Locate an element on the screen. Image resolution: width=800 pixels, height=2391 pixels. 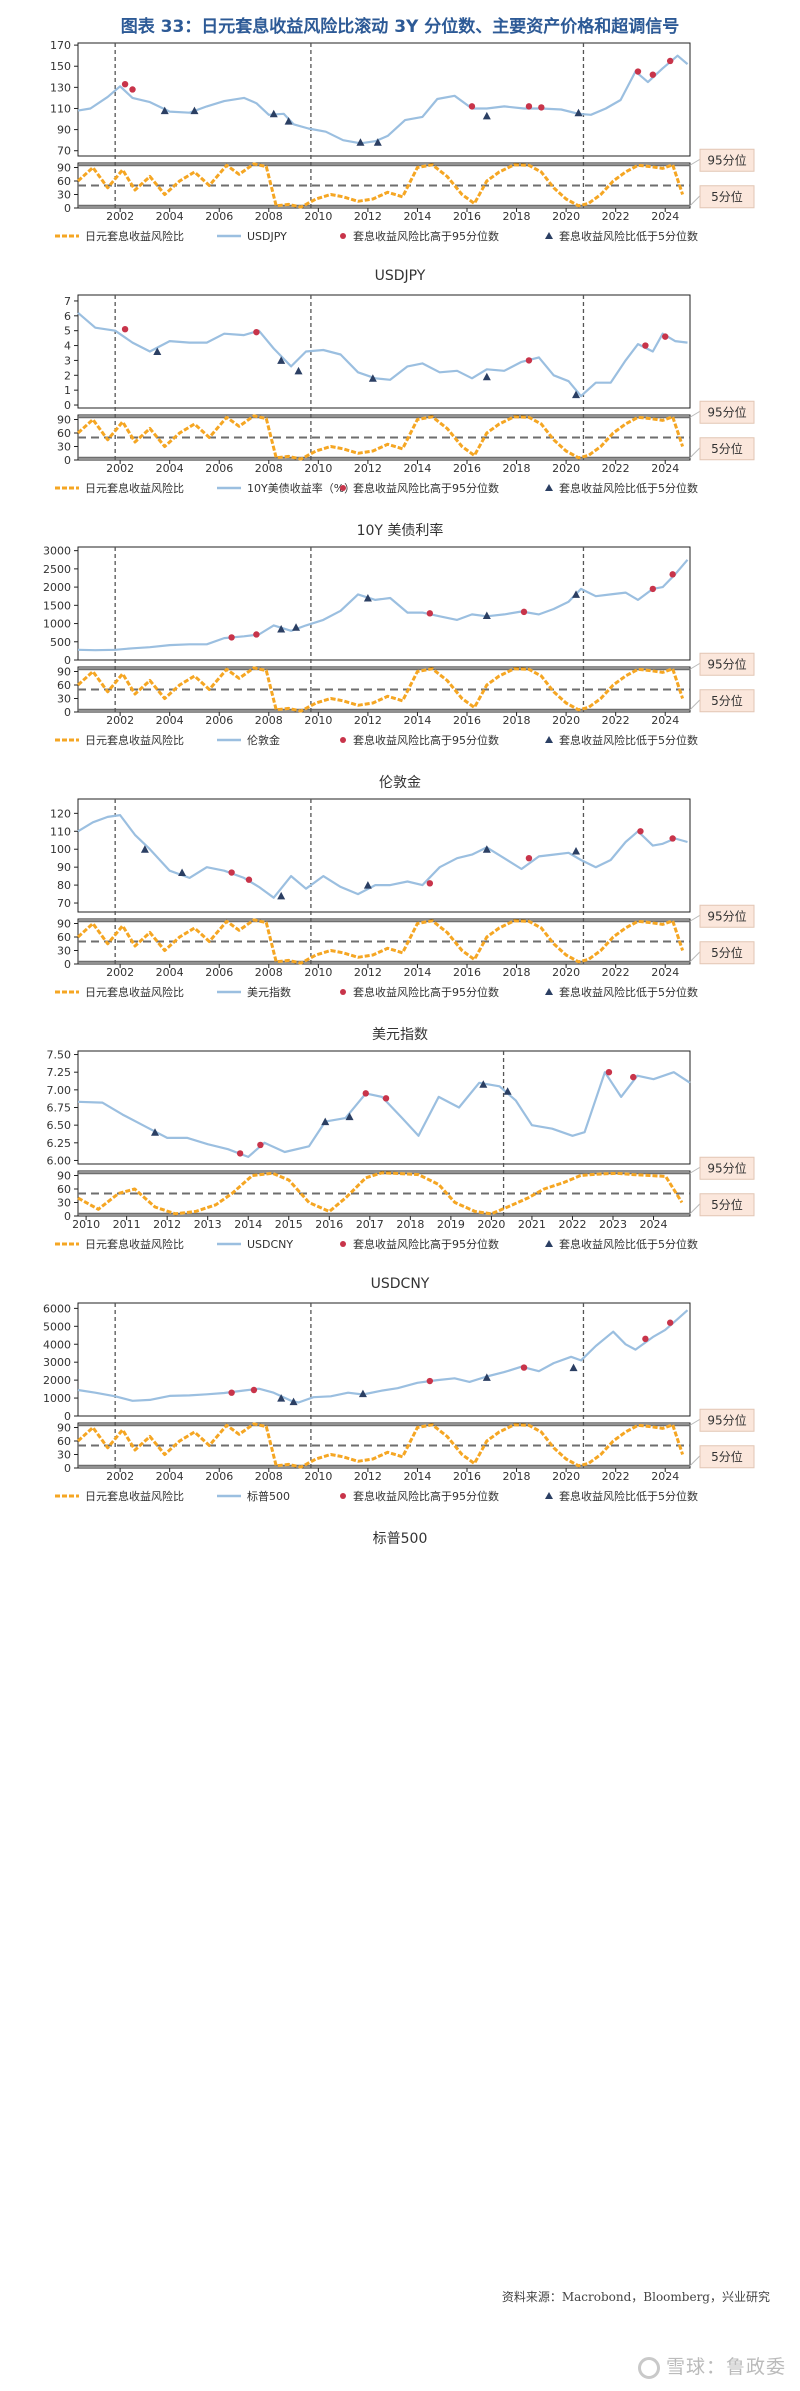
x-tick-label: 2019 is located at coordinates (451, 1224).